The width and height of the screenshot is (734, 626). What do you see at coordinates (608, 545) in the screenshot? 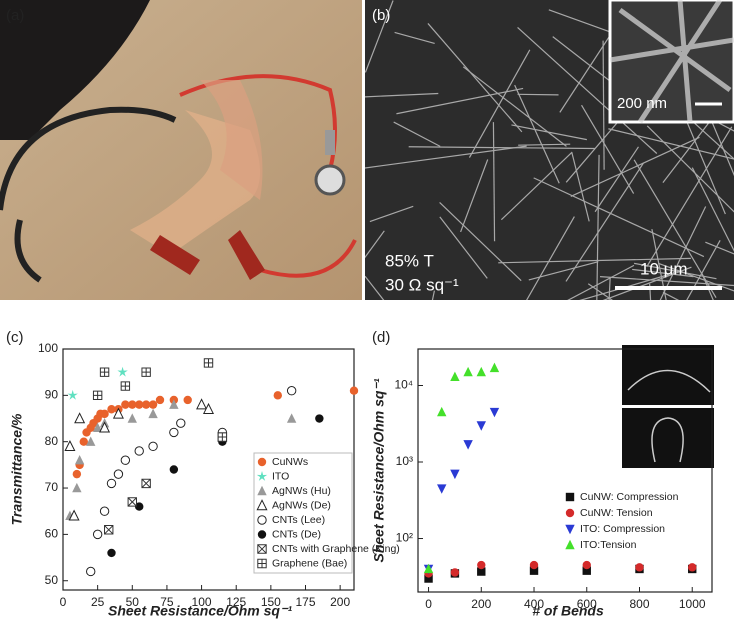
I see `legend-label: ITO:Tension` at bounding box center [608, 545].